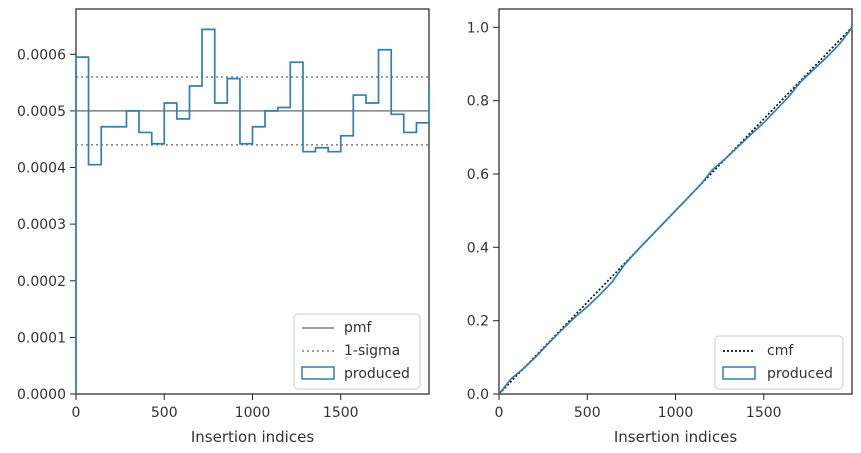  Describe the element at coordinates (478, 211) in the screenshot. I see `cmf-y-tick-labels: 0.0 0.2 0.4 0.6 0.8 1.0` at that location.